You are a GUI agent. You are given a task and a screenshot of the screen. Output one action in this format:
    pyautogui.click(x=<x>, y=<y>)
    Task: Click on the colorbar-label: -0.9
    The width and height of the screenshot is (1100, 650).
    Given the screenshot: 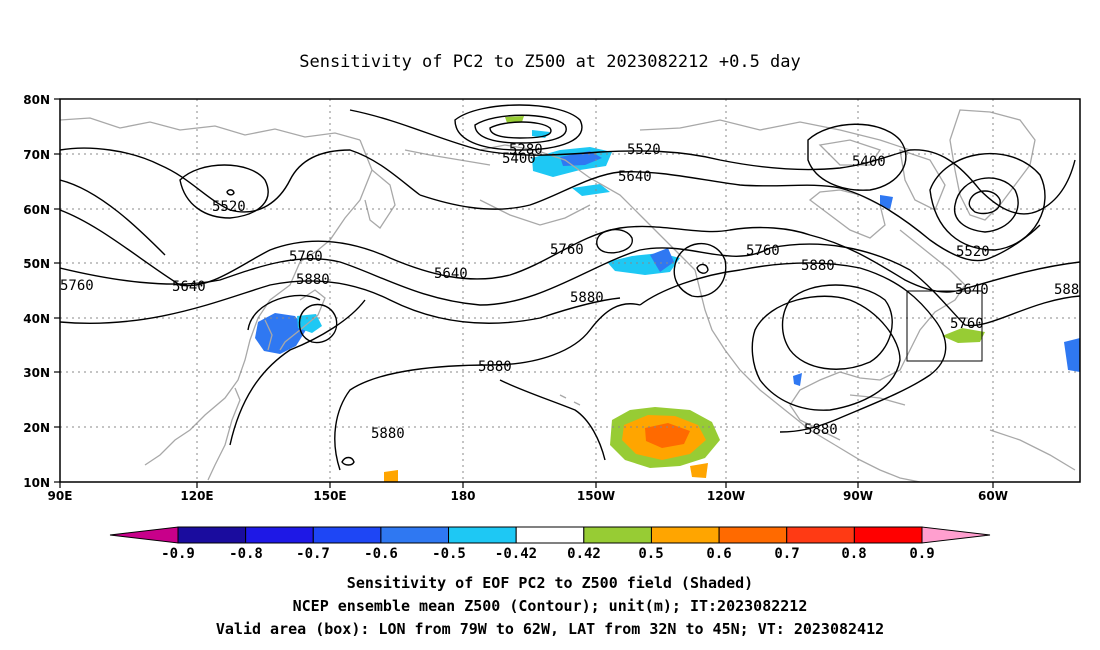 What is the action you would take?
    pyautogui.click(x=178, y=554)
    